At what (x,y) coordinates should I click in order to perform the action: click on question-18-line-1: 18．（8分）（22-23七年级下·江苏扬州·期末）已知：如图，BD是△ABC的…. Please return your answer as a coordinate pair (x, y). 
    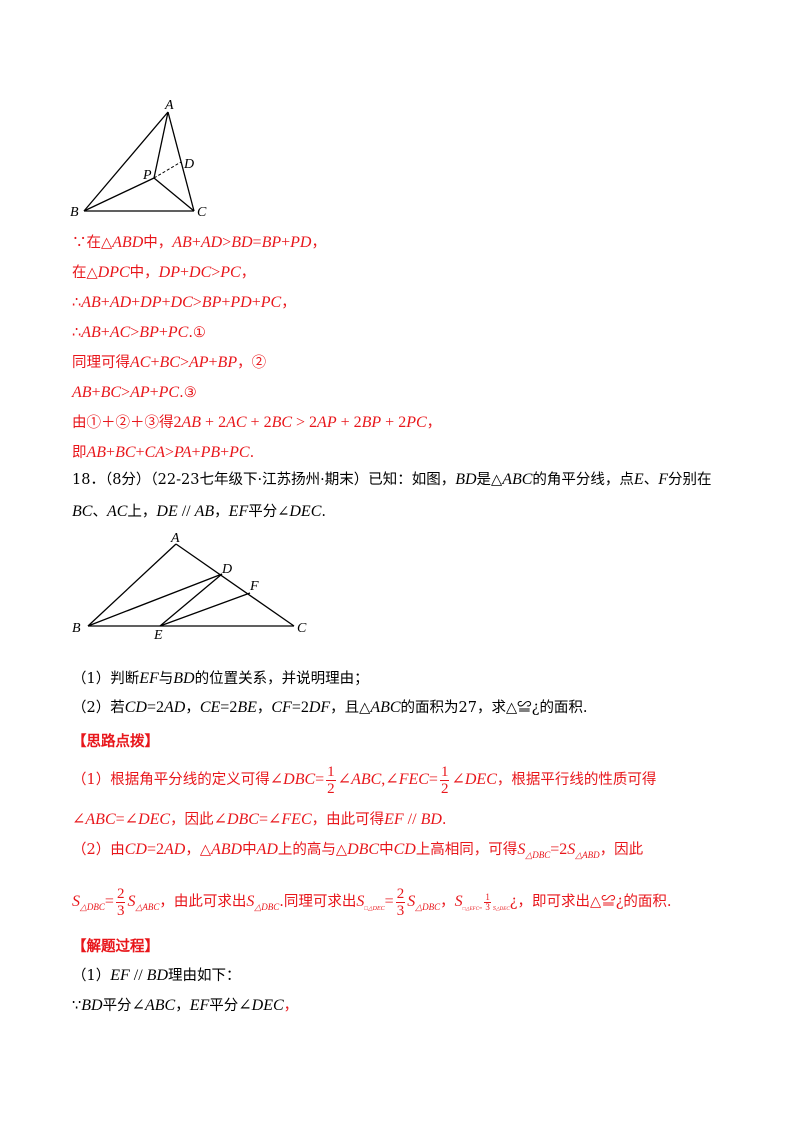
    Looking at the image, I should click on (392, 479).